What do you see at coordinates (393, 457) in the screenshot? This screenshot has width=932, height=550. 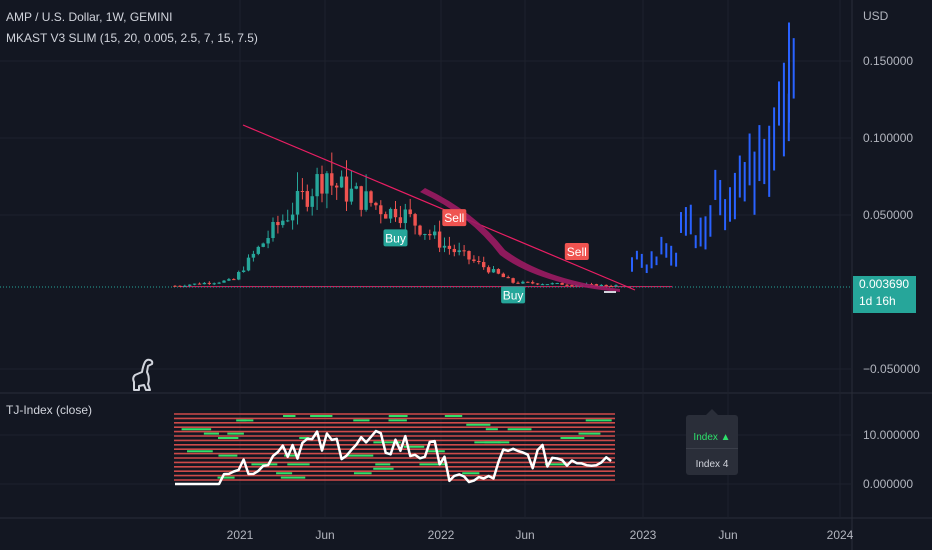 I see `tj-index-line` at bounding box center [393, 457].